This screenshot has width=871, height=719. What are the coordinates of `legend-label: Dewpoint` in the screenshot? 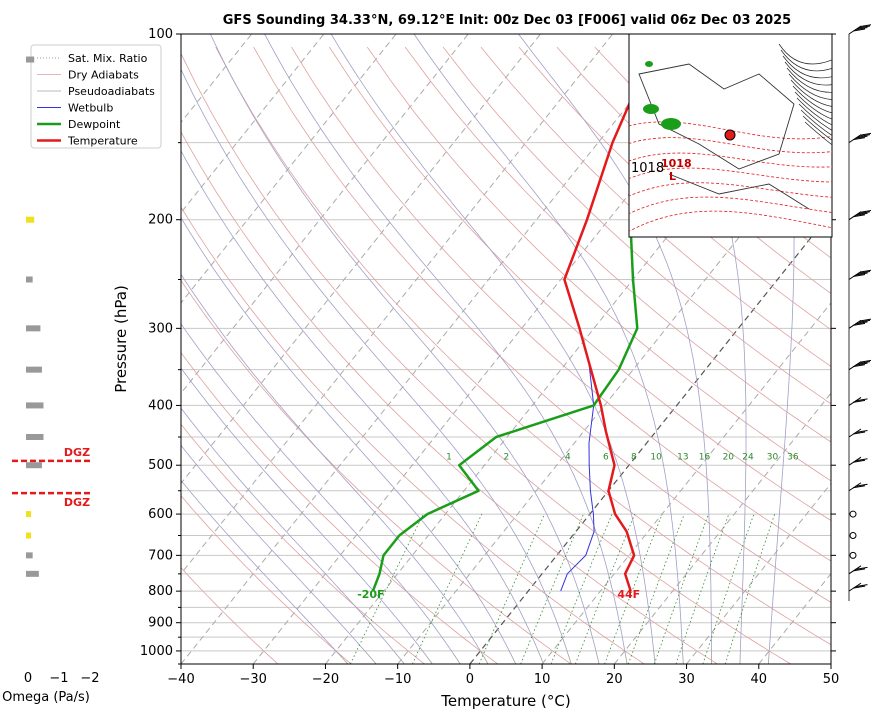 It's located at (94, 124).